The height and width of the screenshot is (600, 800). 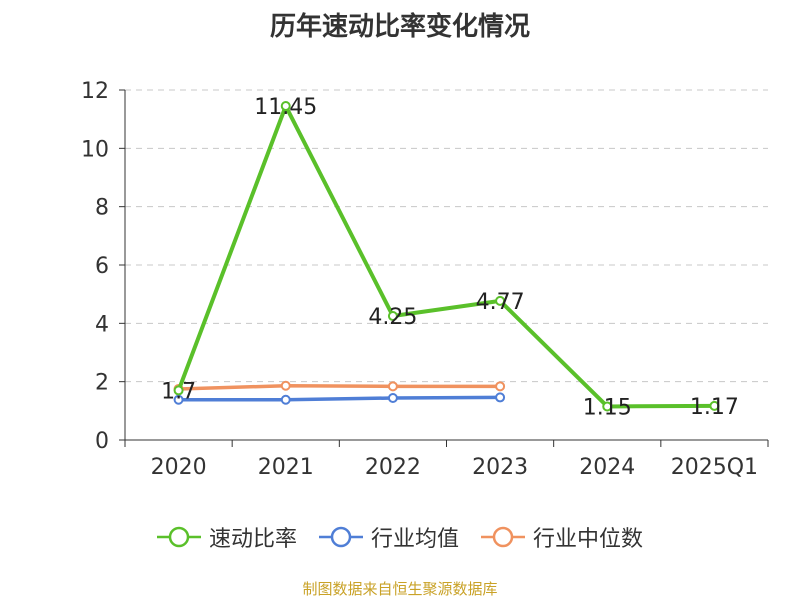 I want to click on data-label: 4.77, so click(x=500, y=302).